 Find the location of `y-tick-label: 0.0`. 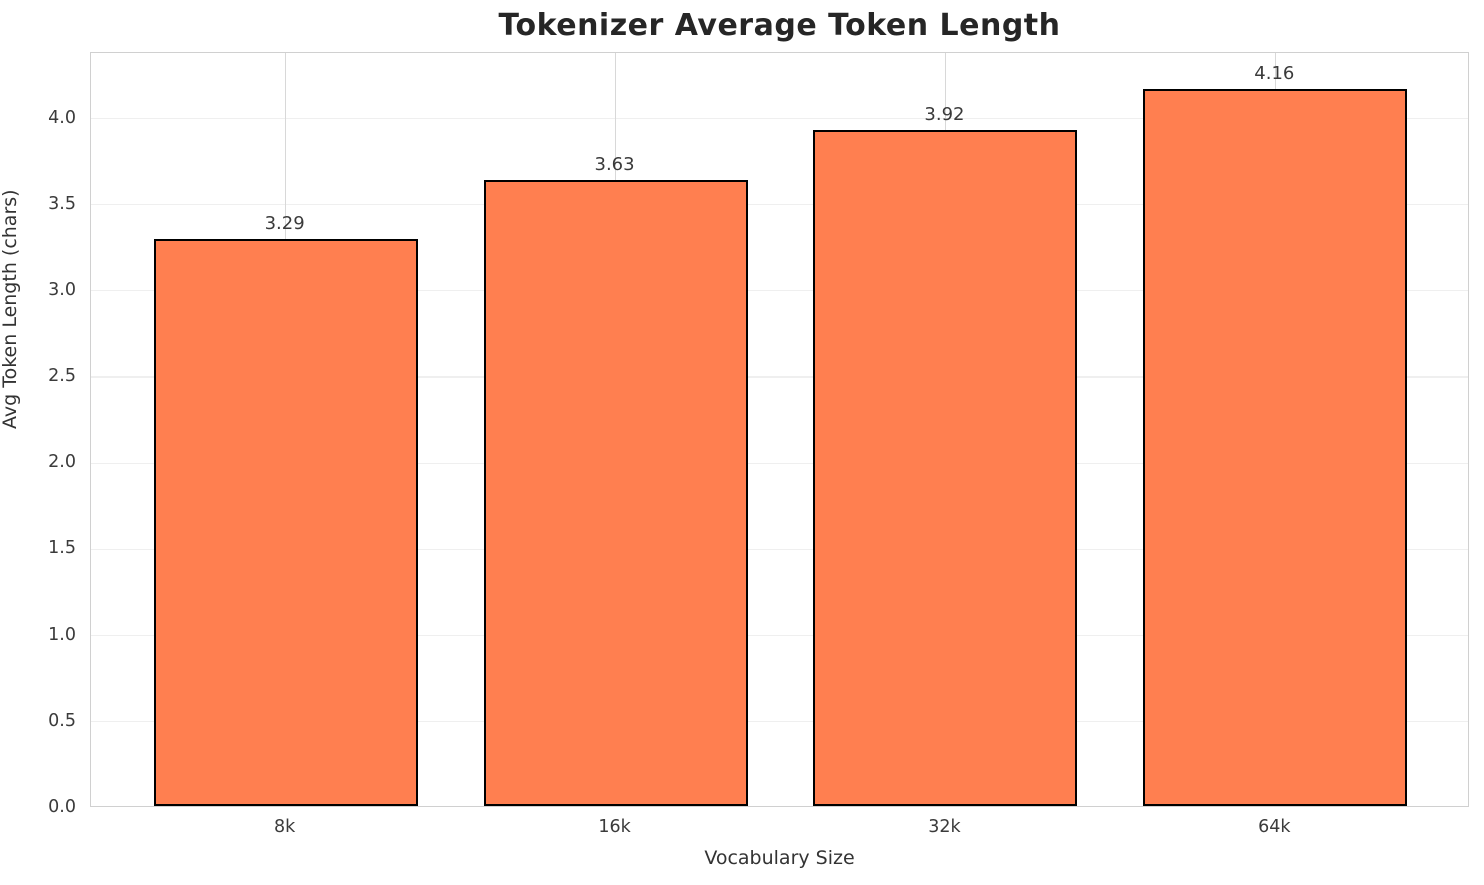

y-tick-label: 0.0 is located at coordinates (62, 807).